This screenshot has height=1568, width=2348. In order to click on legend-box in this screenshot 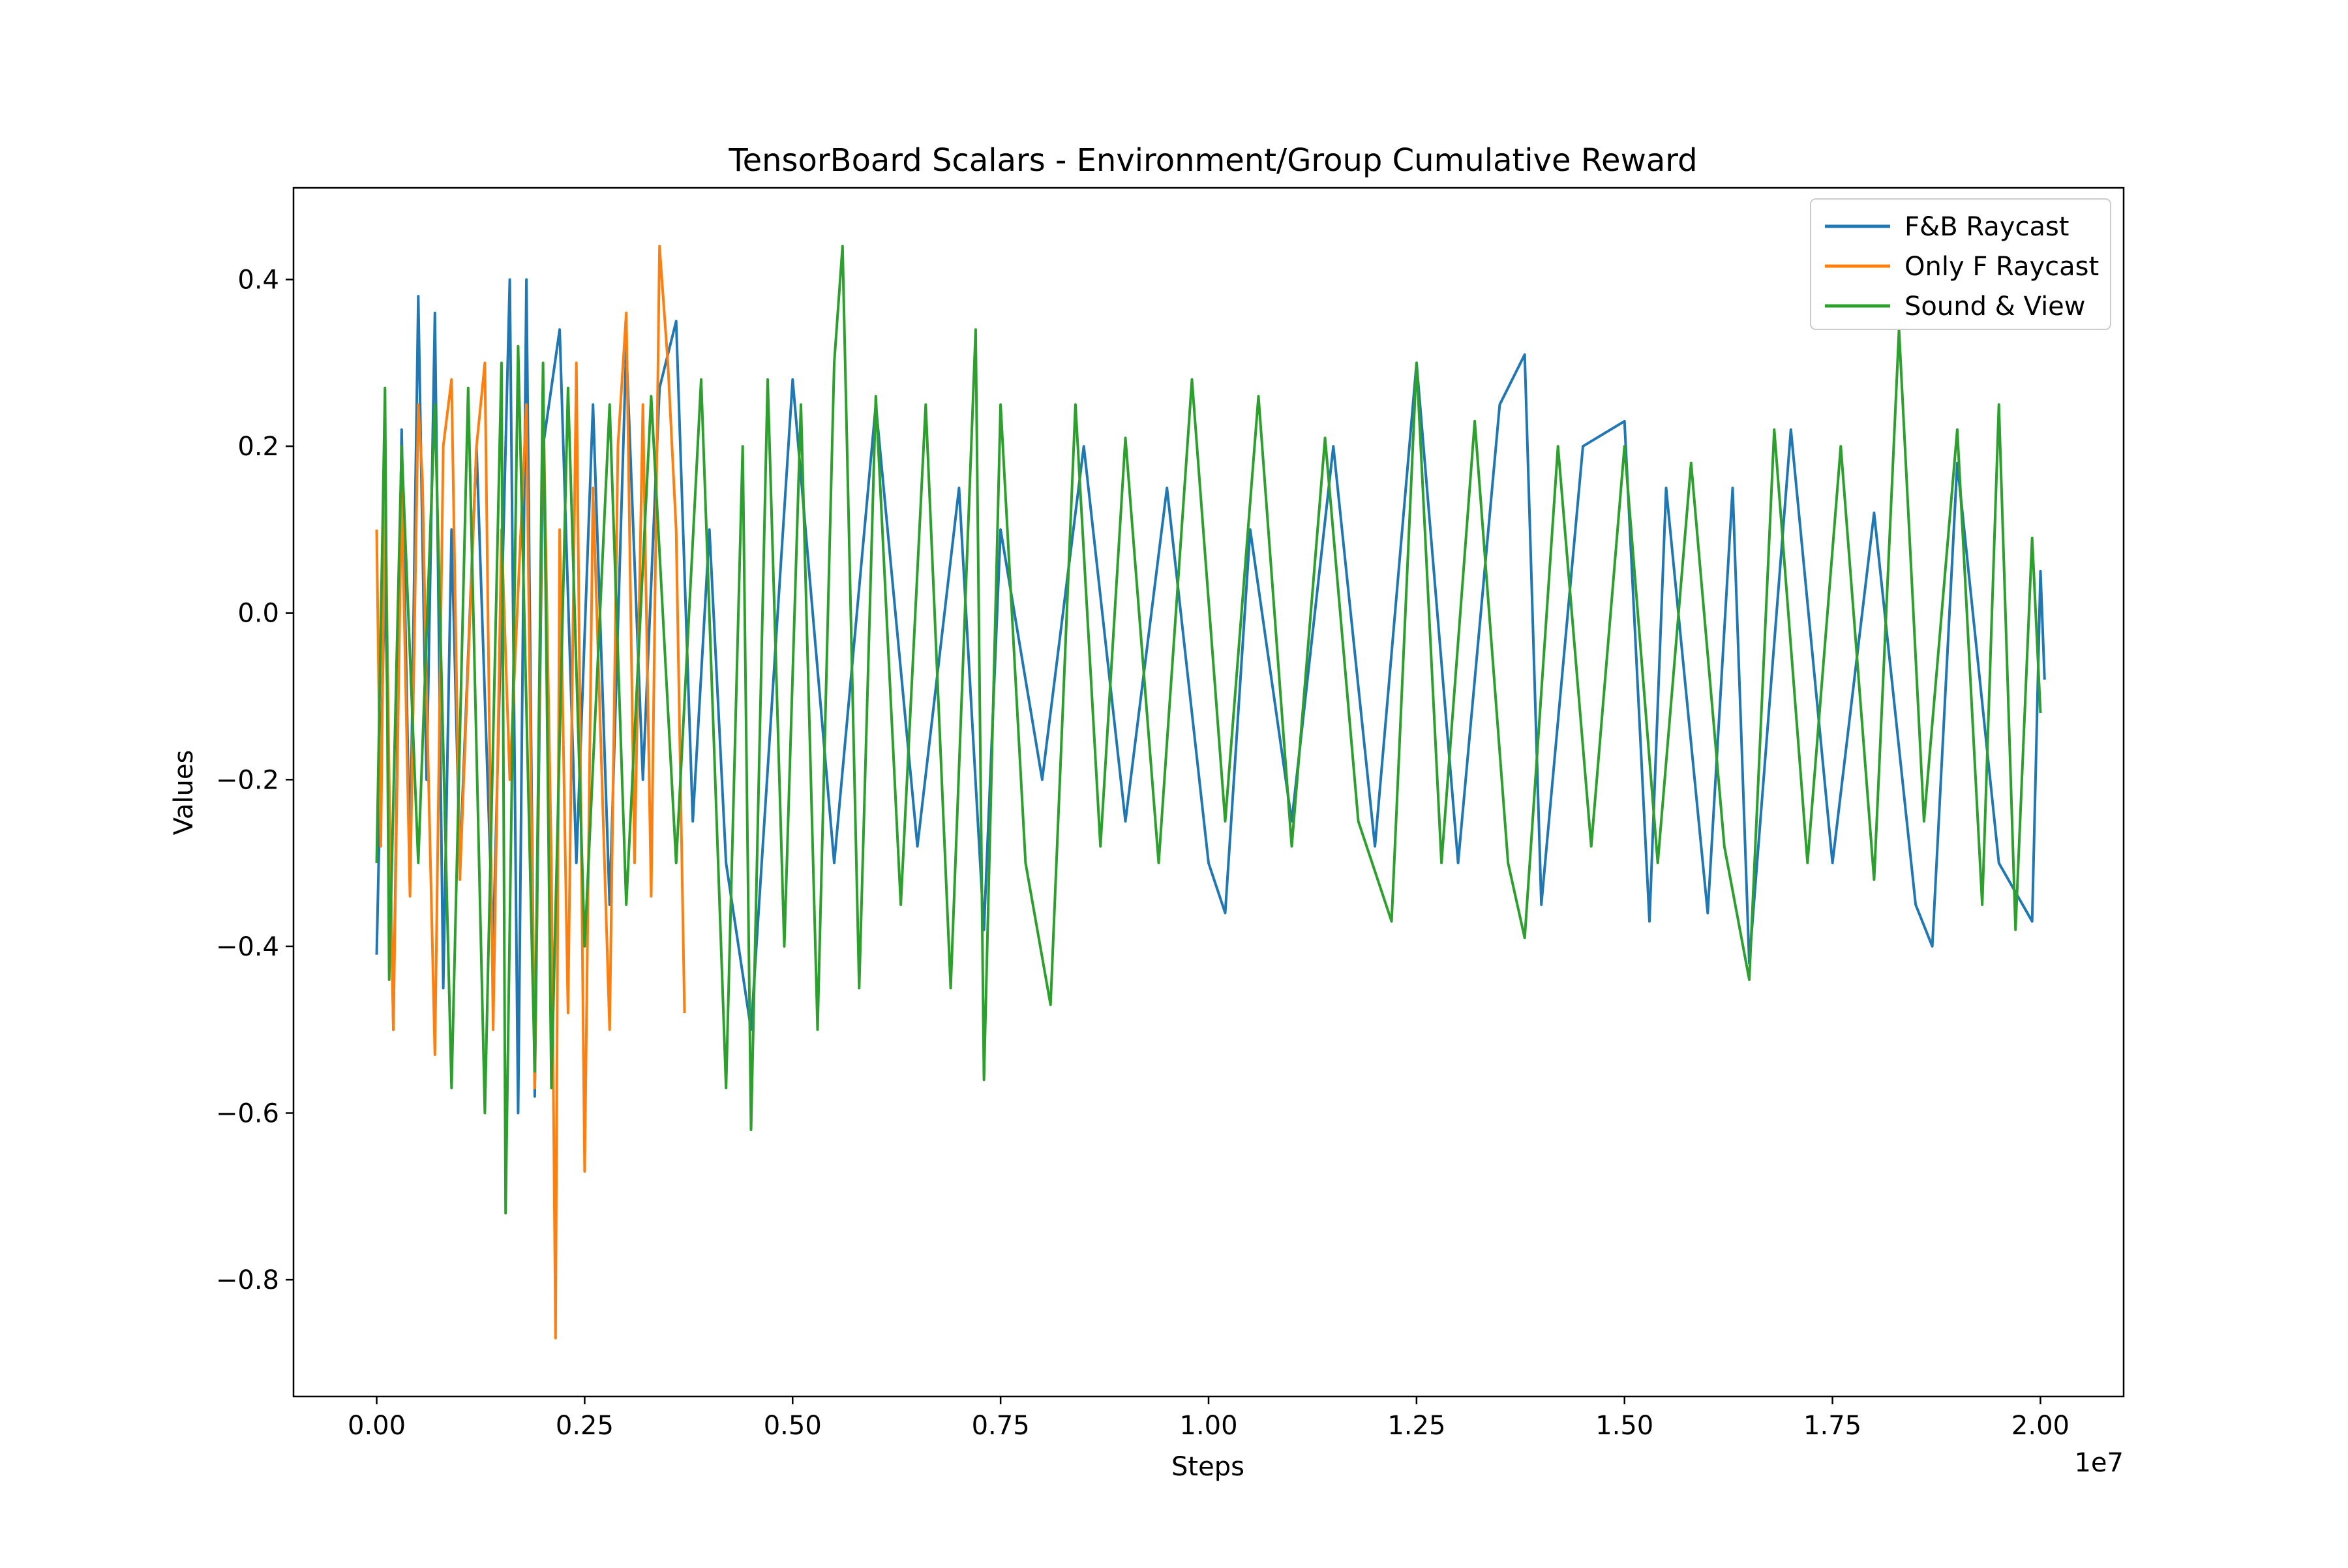, I will do `click(1961, 264)`.